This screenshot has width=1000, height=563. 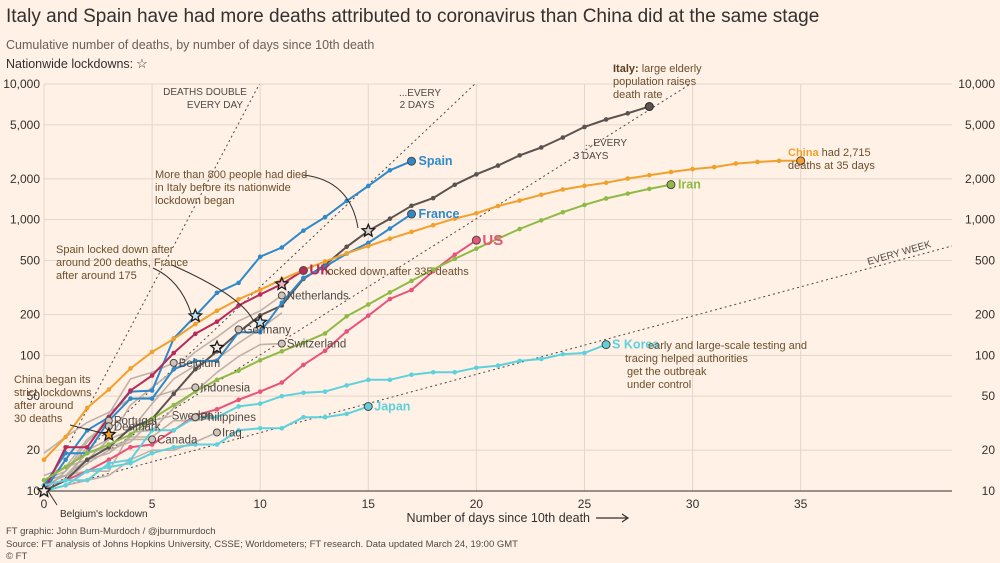 What do you see at coordinates (137, 427) in the screenshot?
I see `end-label-denmark: Denmark` at bounding box center [137, 427].